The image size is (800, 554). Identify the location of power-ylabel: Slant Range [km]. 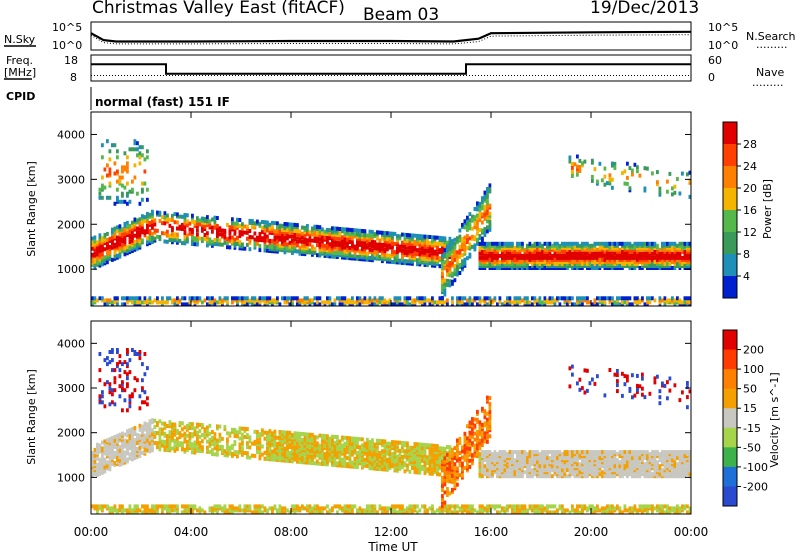
(31, 209).